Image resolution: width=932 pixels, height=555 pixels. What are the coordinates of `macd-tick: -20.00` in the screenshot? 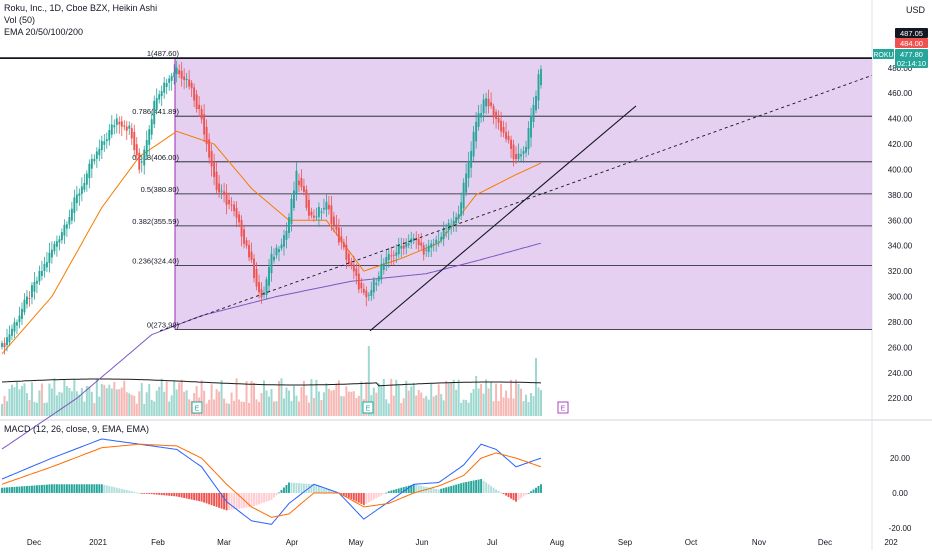 It's located at (900, 528).